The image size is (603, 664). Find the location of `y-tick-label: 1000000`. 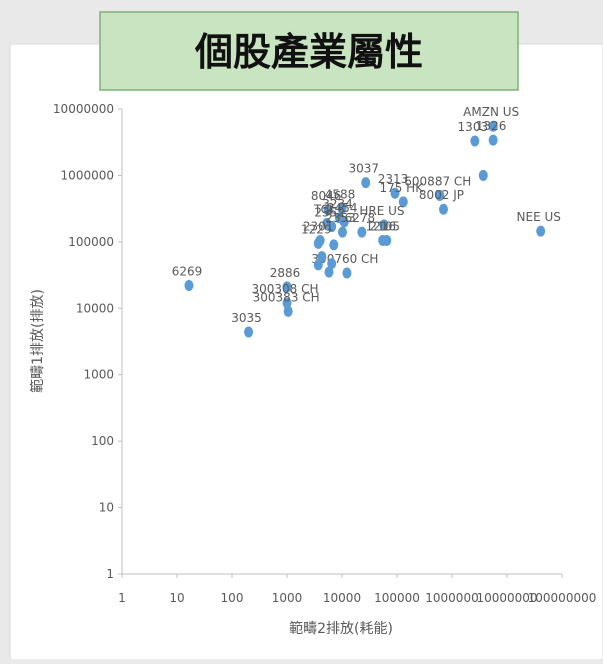

y-tick-label: 1000000 is located at coordinates (87, 175).